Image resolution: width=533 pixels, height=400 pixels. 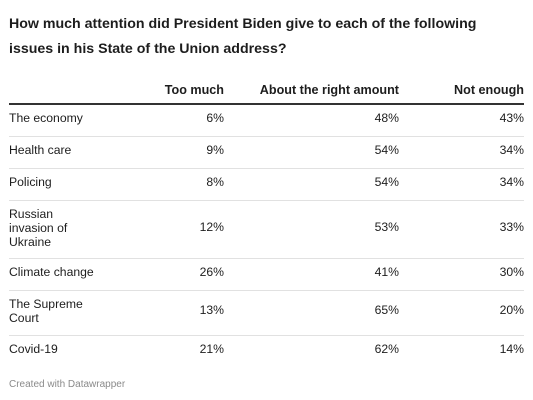 I want to click on cell-about-right: 65%, so click(x=311, y=313).